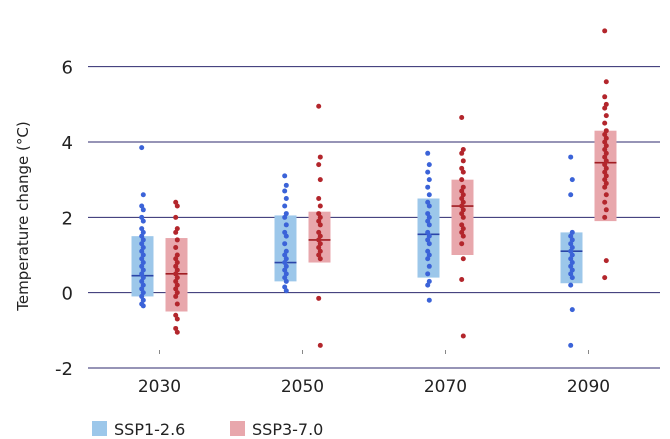 The height and width of the screenshot is (439, 670). Describe the element at coordinates (67, 68) in the screenshot. I see `y-tick-label: 6` at that location.